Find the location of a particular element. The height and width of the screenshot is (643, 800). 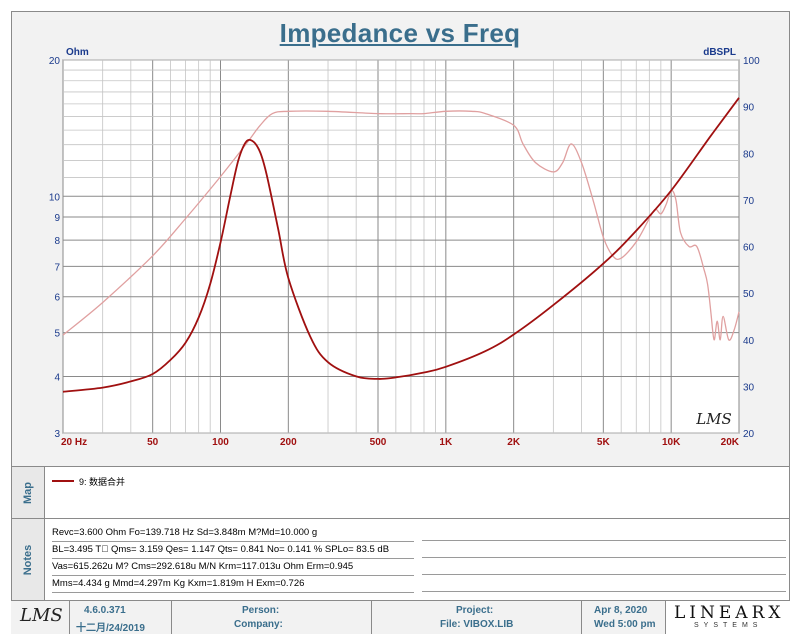

x-tick-labels: 20 Hz 50 100 200 500 1K 2K 5K 10K 20K is located at coordinates (400, 442).